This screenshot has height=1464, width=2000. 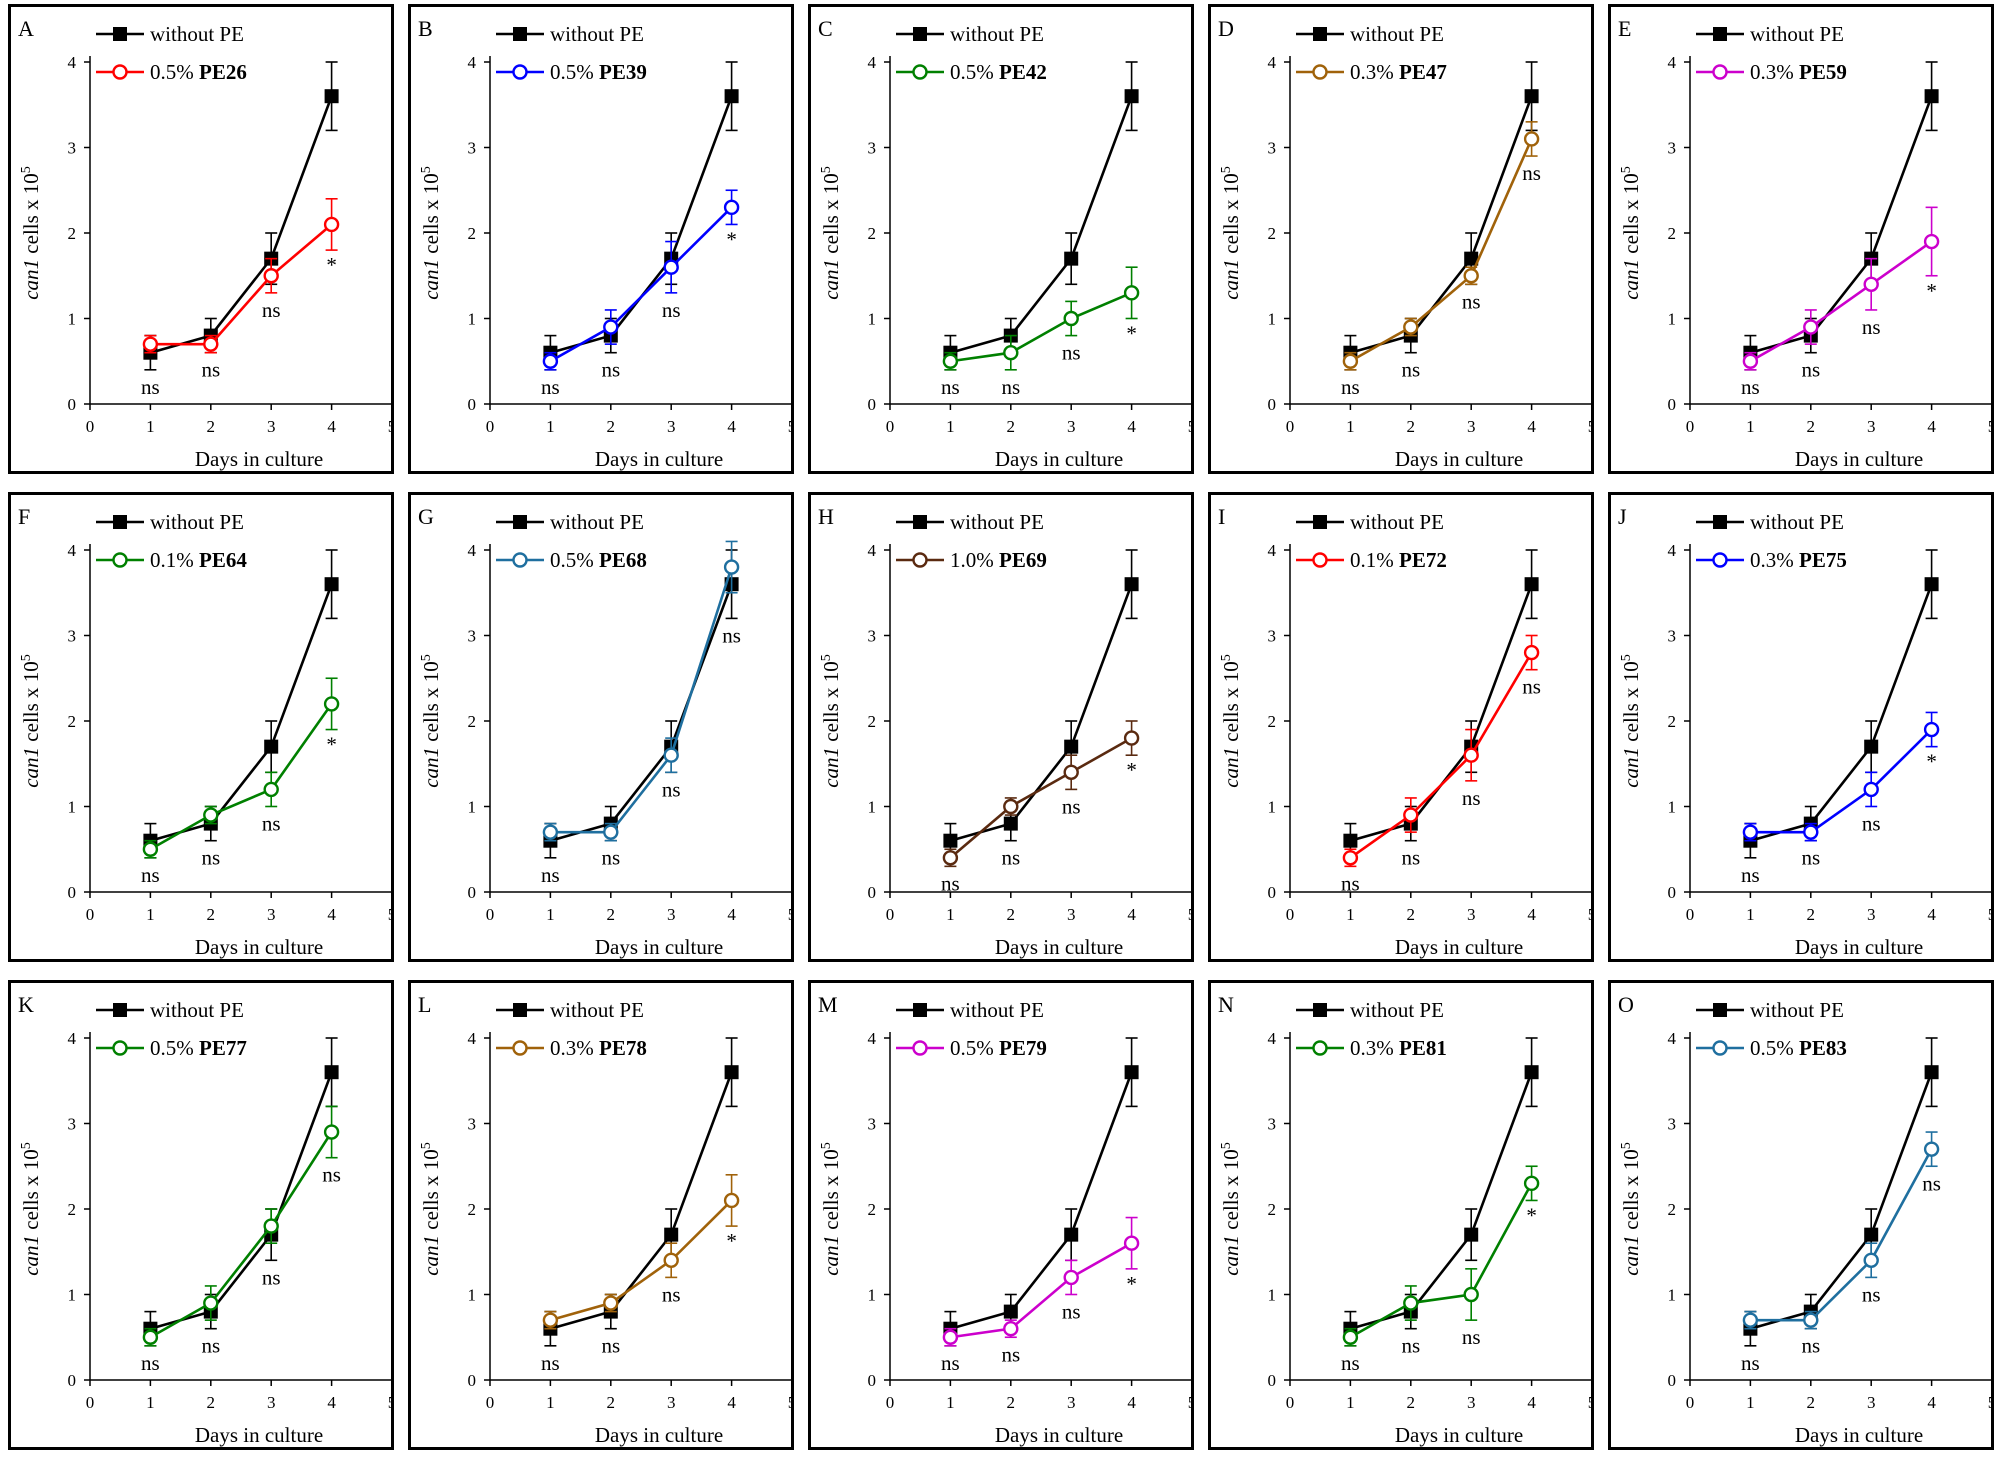 I want to click on legend-label: without PE, so click(x=197, y=1010).